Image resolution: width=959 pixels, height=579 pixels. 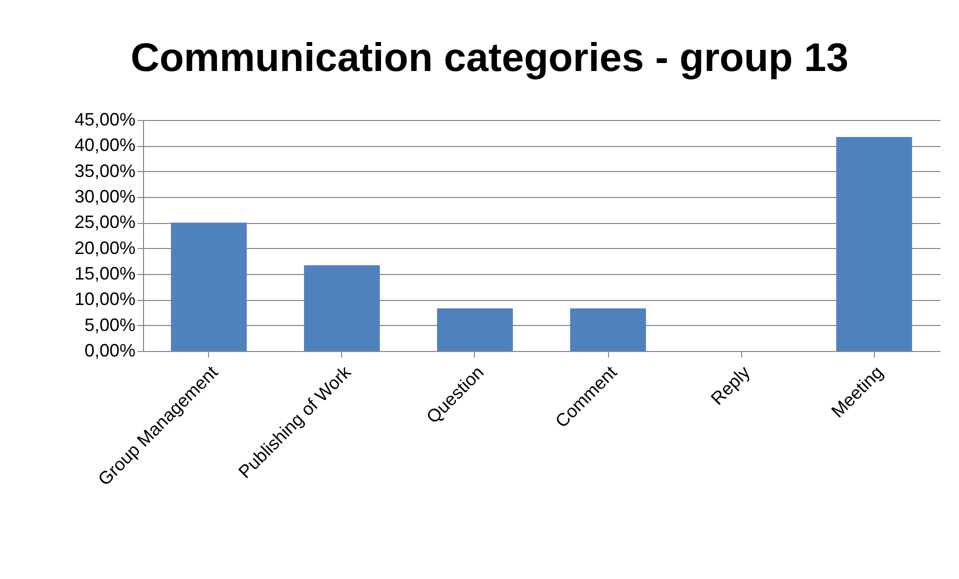 I want to click on y-tick-label: 20,00%, so click(x=105, y=248).